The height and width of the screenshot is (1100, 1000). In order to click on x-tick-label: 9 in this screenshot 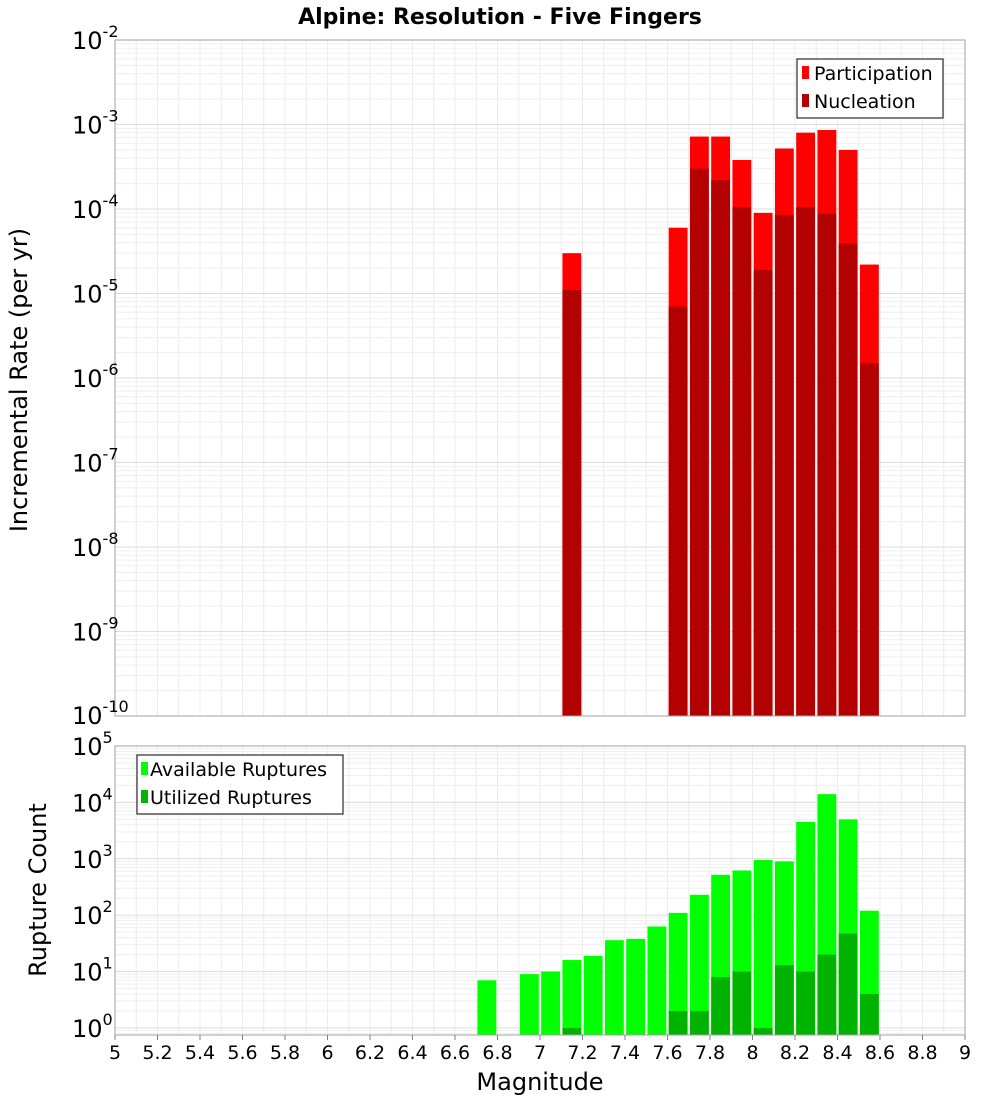, I will do `click(965, 1053)`.